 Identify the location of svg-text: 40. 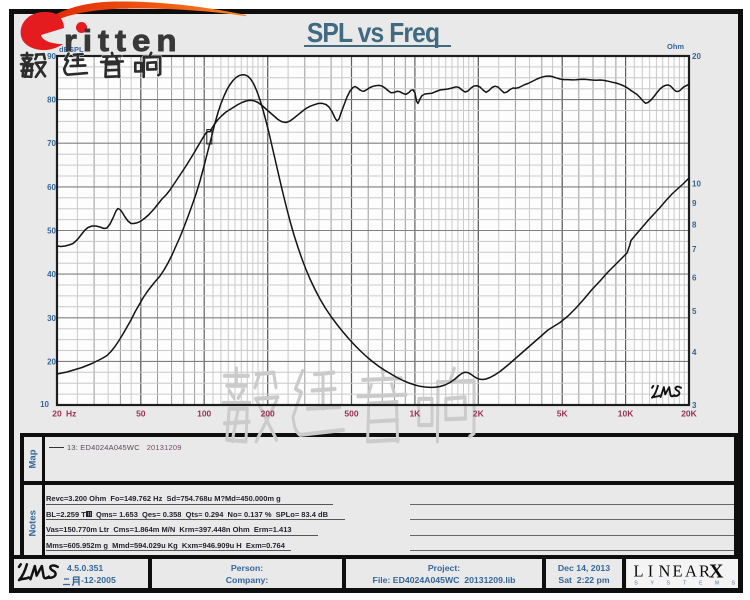
(51, 274).